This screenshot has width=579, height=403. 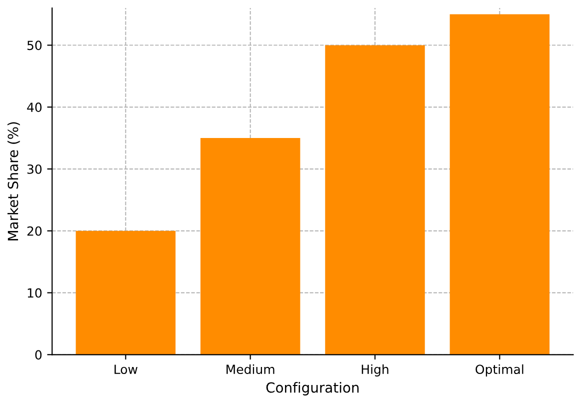 I want to click on y-tick-label: 30, so click(x=34, y=169).